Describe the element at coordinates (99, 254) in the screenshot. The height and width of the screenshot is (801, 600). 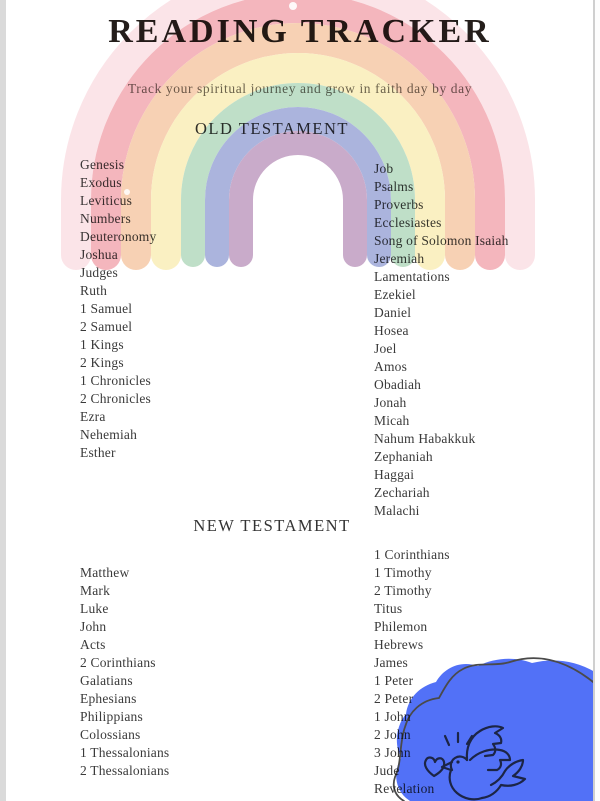
I see `book-item: Joshua` at that location.